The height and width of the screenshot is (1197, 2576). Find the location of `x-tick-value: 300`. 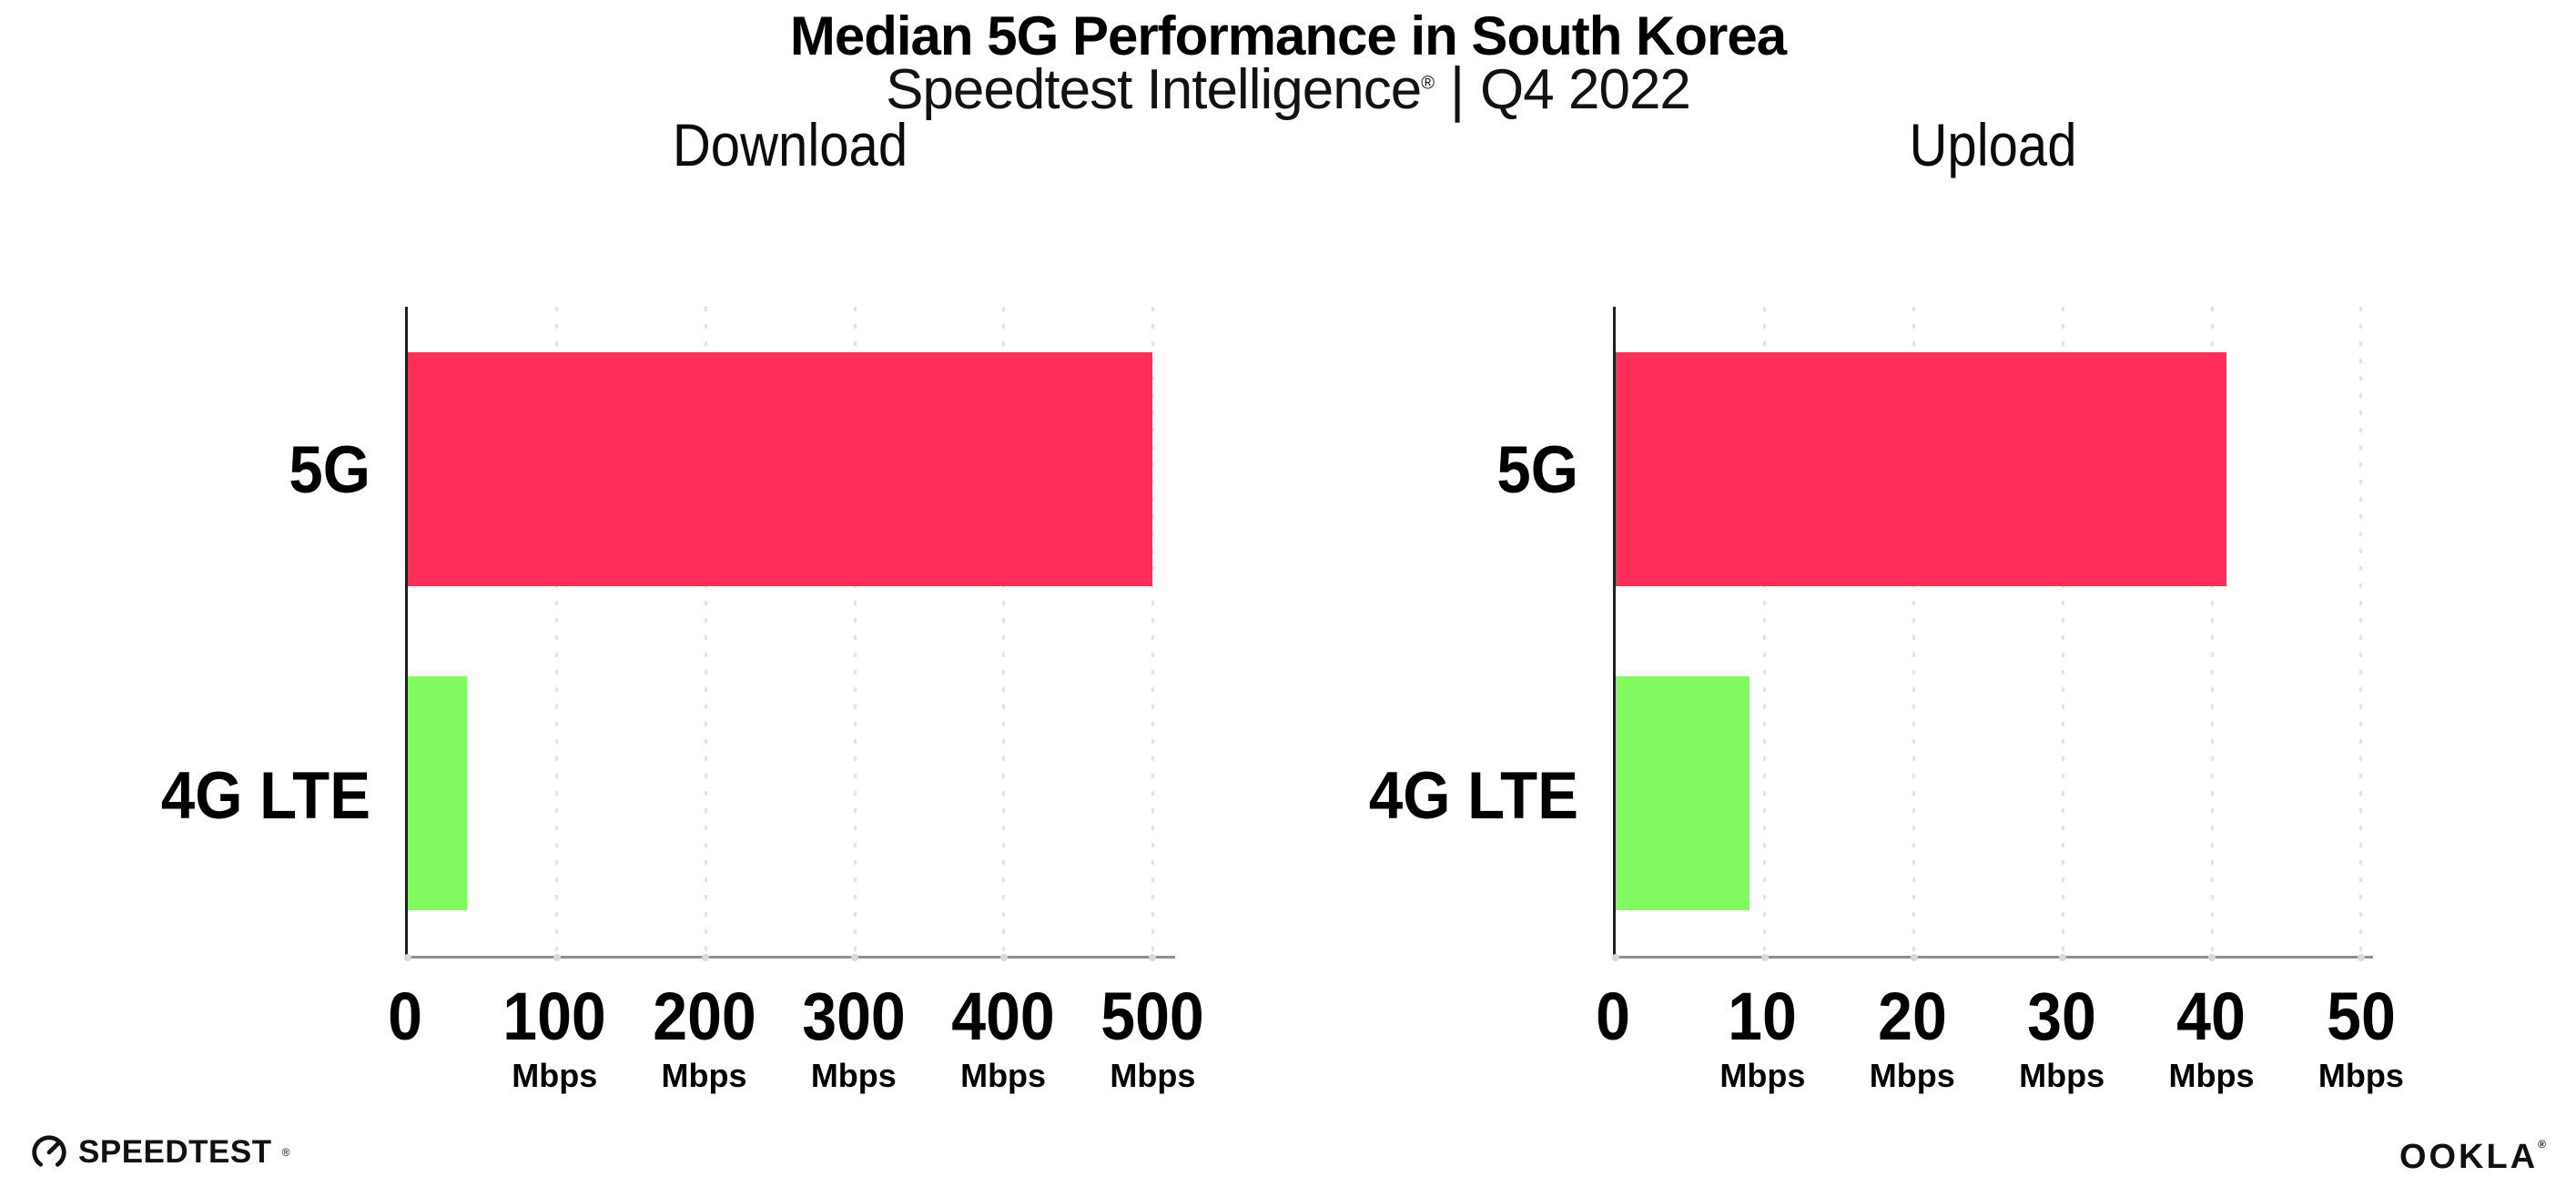

x-tick-value: 300 is located at coordinates (854, 1017).